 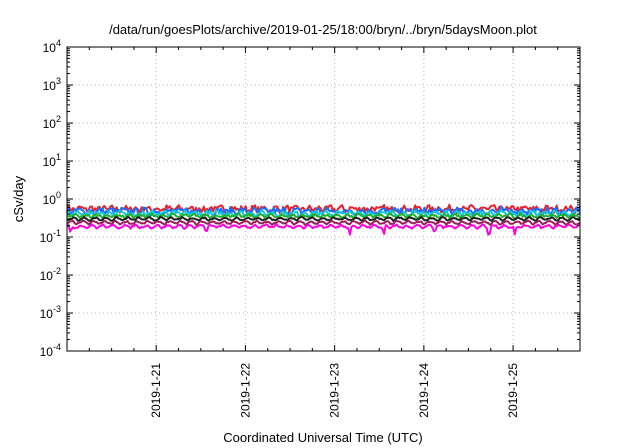 I want to click on y-tick-label: 10⁰, so click(x=52, y=198).